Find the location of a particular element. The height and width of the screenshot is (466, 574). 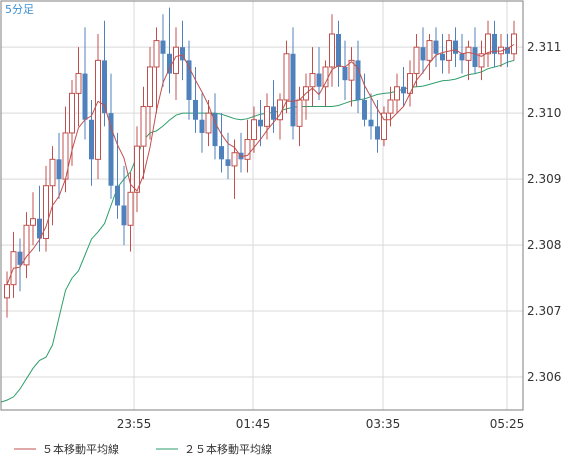

y-tick-label: 2.310 is located at coordinates (544, 113).